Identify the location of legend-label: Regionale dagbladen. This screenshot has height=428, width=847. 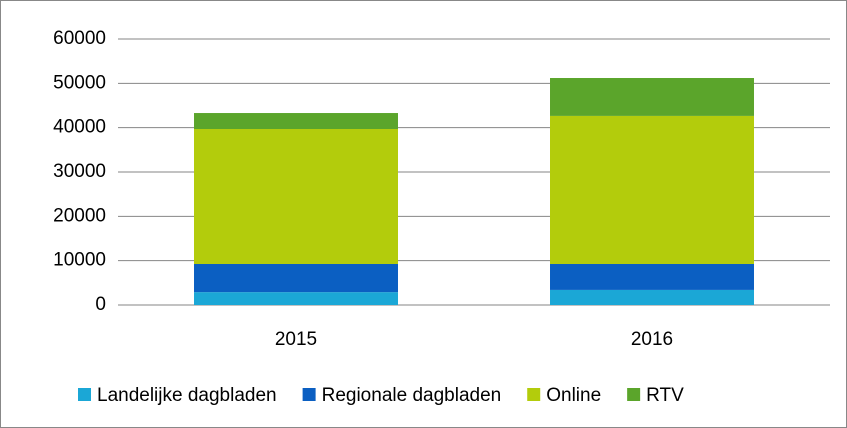
(412, 395).